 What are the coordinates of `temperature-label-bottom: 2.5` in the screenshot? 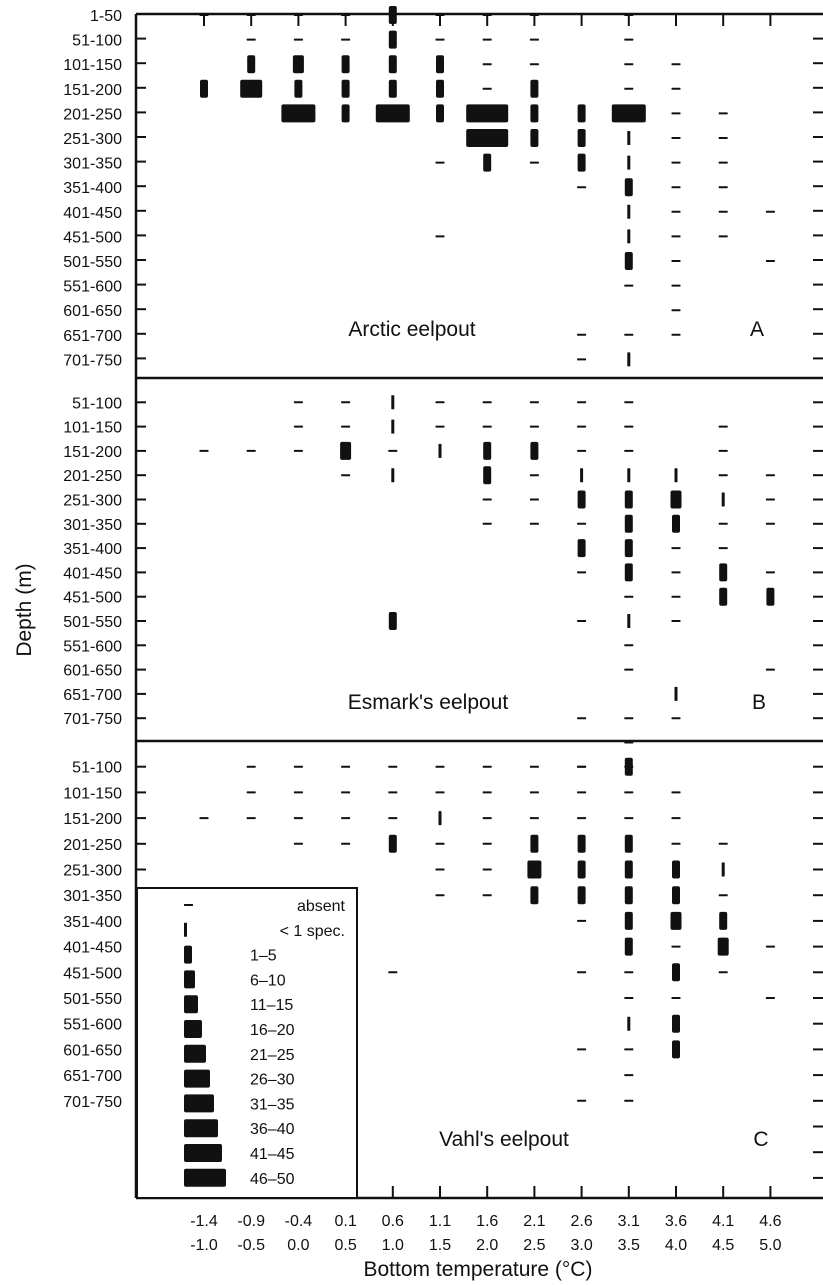 It's located at (534, 1245).